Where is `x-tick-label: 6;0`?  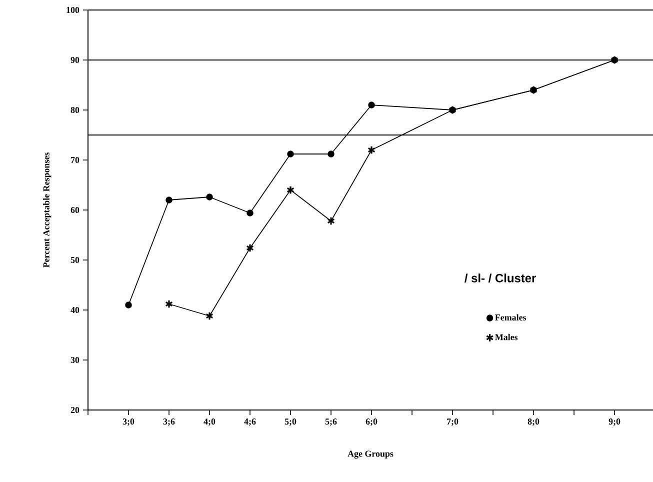
x-tick-label: 6;0 is located at coordinates (372, 422).